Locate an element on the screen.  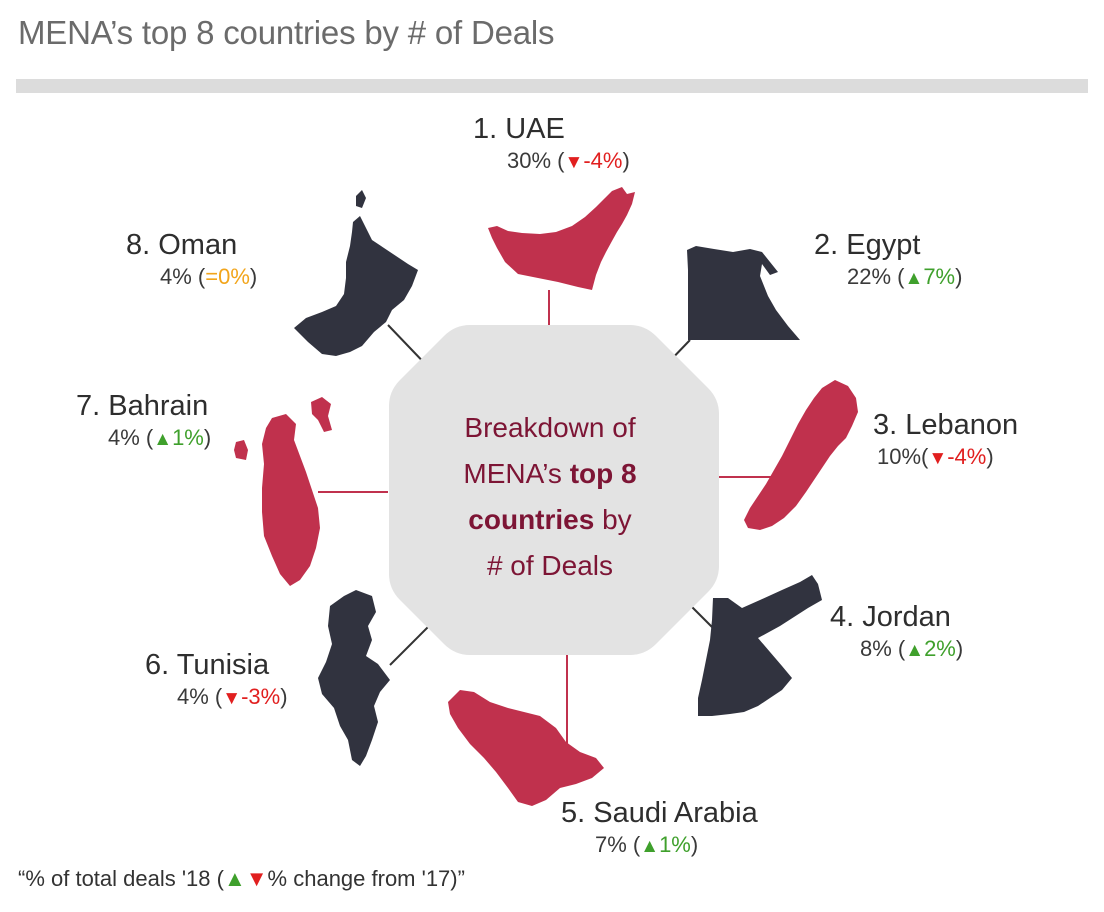
center-line-3-text: by is located at coordinates (613, 519).